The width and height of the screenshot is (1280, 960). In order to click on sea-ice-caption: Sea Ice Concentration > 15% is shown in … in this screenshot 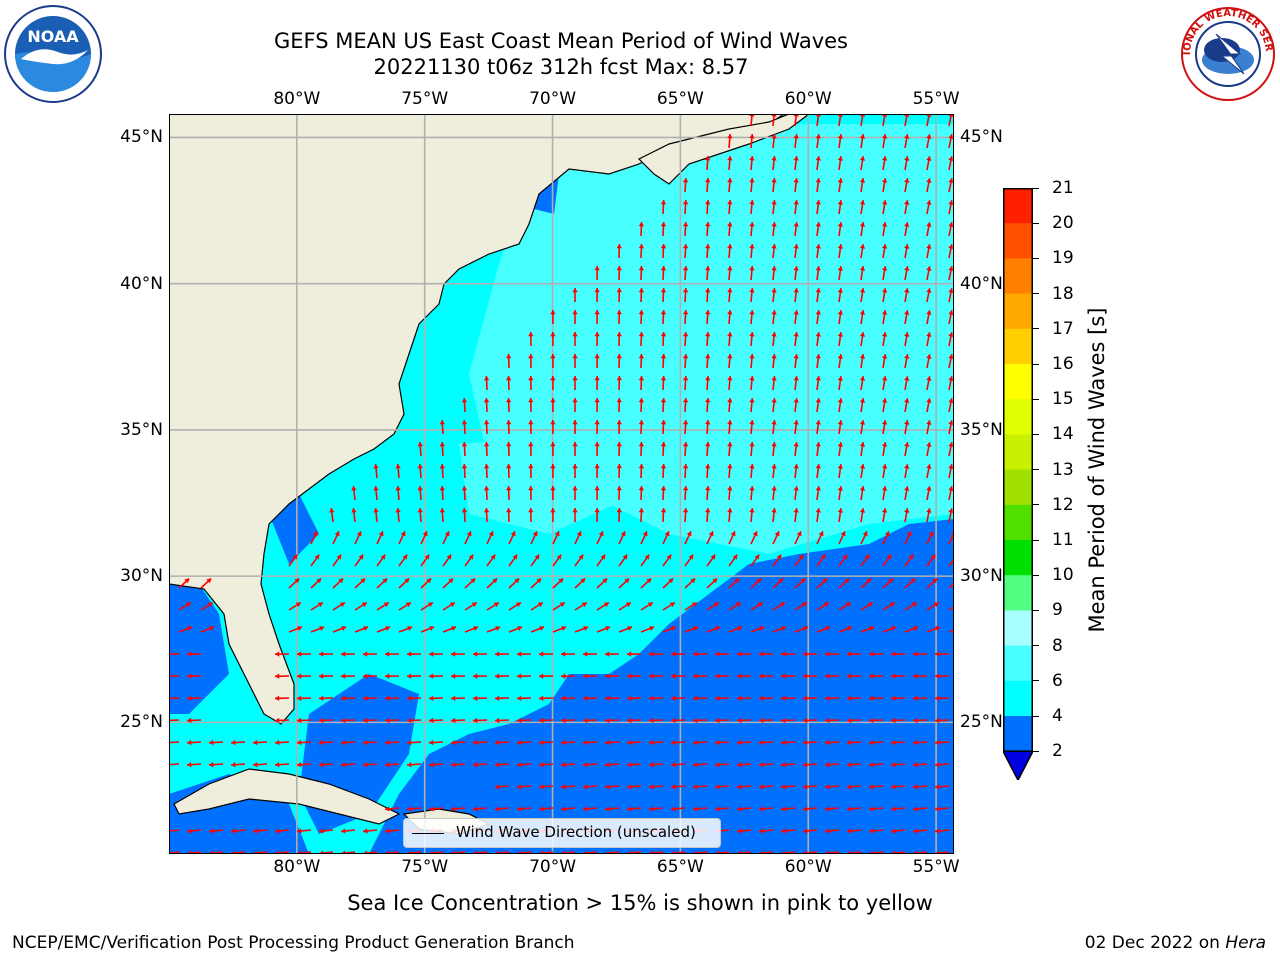, I will do `click(640, 903)`.